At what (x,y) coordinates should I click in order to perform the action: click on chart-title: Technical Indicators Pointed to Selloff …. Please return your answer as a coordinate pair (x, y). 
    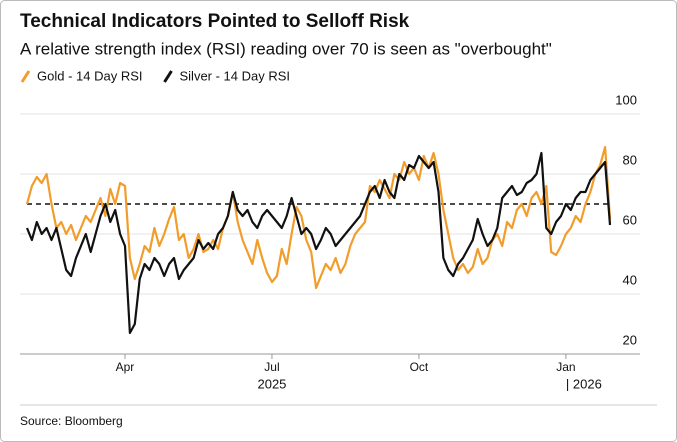
    Looking at the image, I should click on (215, 21).